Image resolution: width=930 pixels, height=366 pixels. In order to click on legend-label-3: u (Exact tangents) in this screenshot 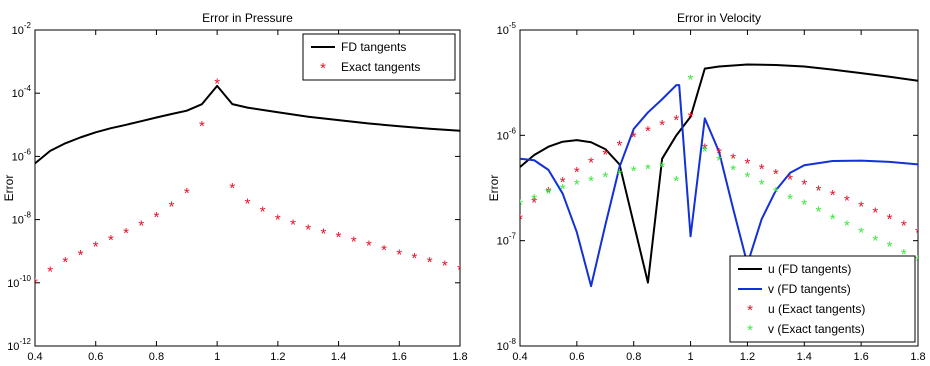, I will do `click(816, 309)`.